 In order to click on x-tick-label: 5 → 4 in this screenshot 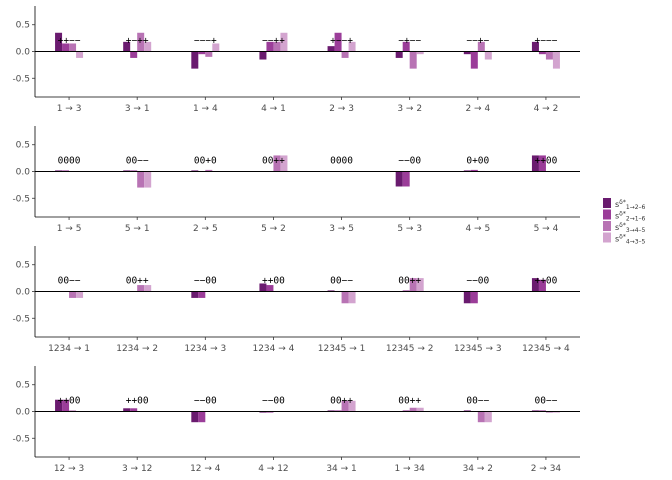, I will do `click(546, 229)`.